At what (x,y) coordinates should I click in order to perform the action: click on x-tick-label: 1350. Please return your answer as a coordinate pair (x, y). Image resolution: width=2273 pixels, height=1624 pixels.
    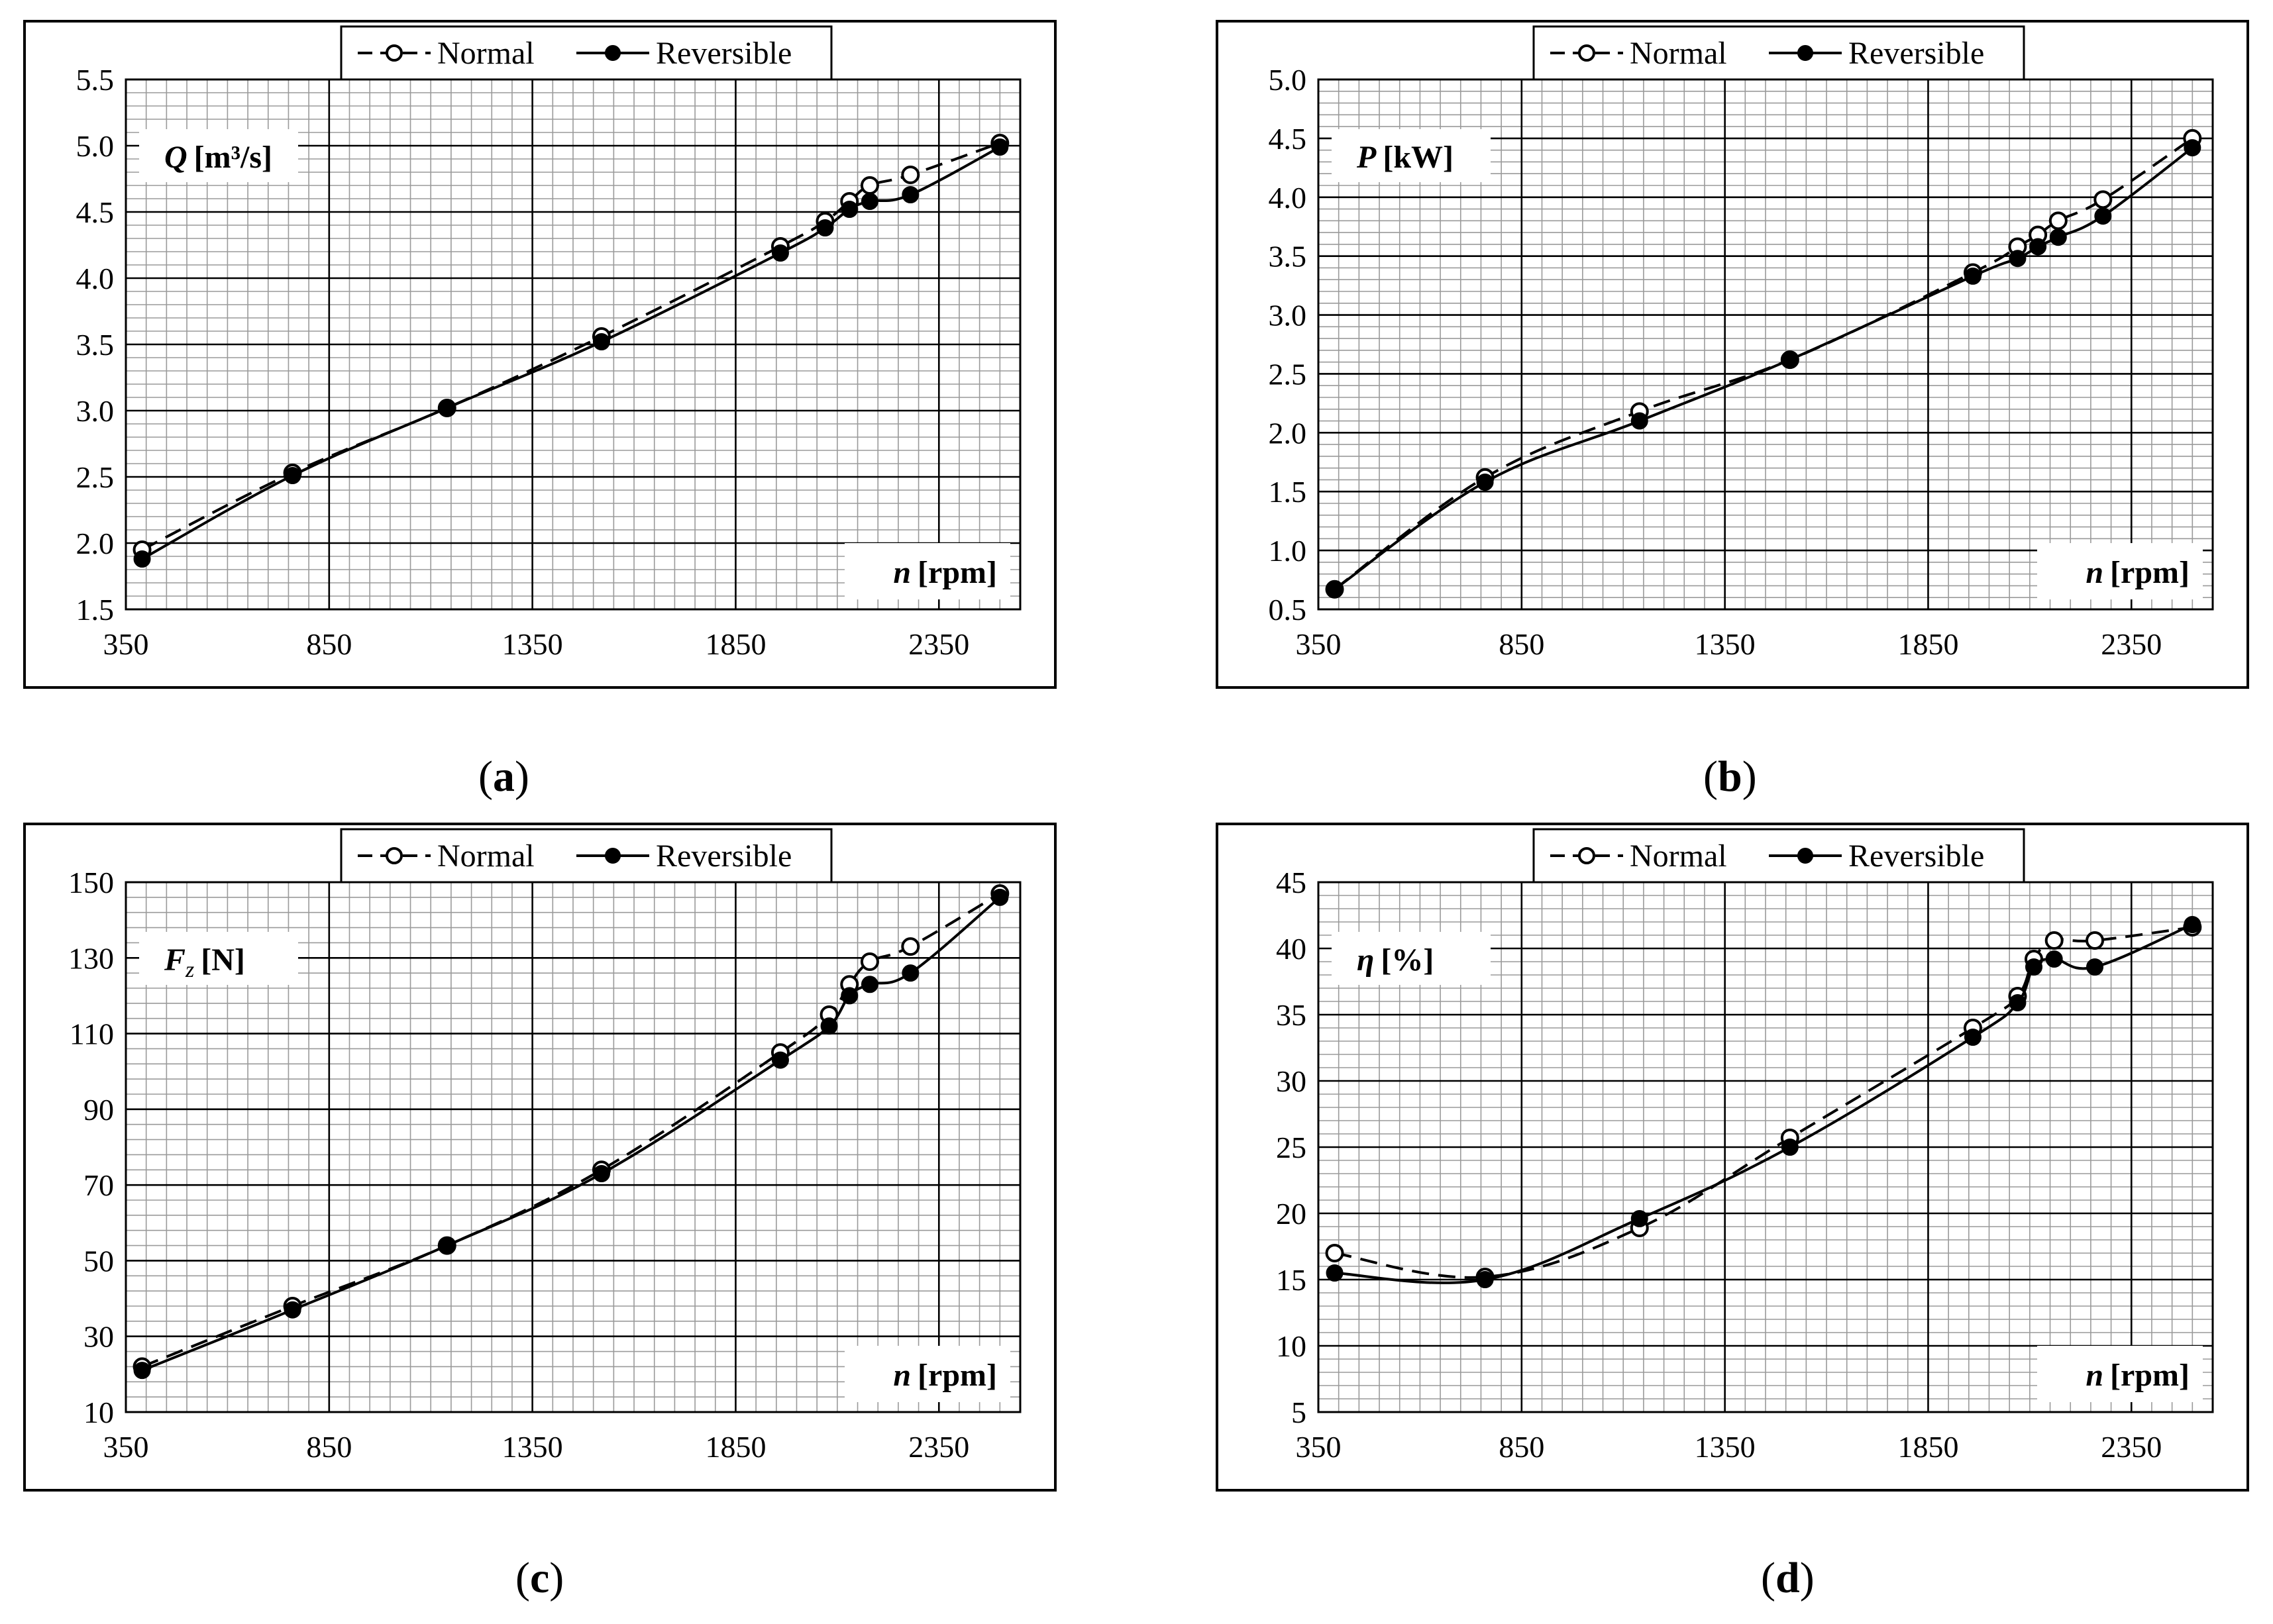
    Looking at the image, I should click on (1726, 1447).